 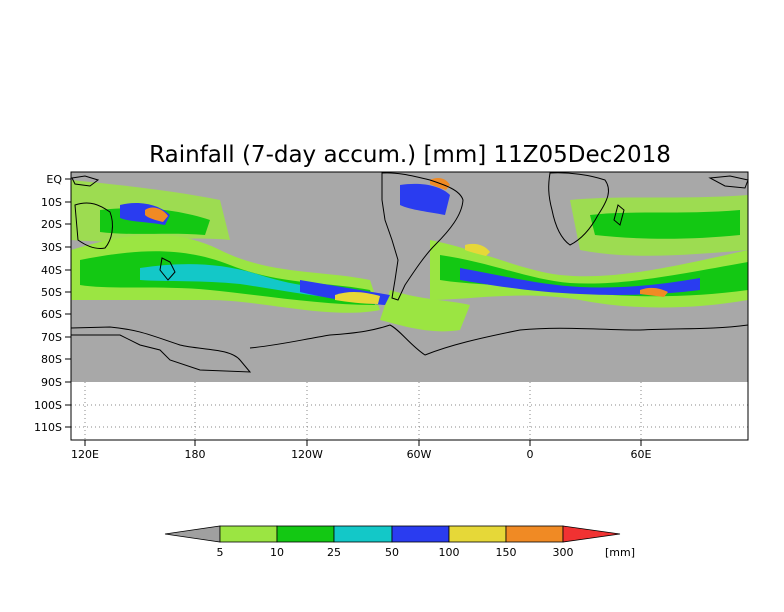 I want to click on lat-label: 70S, so click(x=51, y=337).